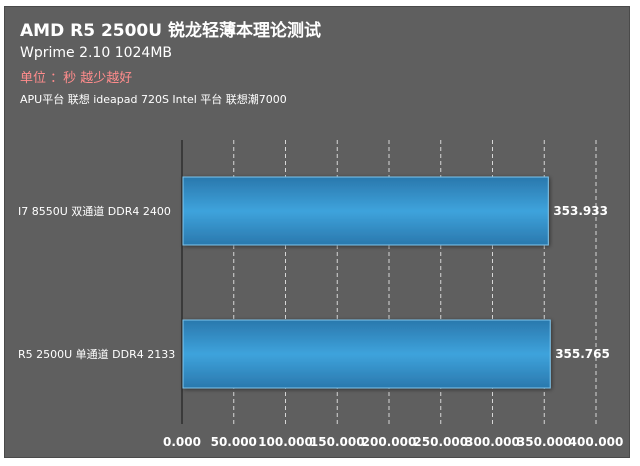  I want to click on x-tick-label: 100.000, so click(285, 442).